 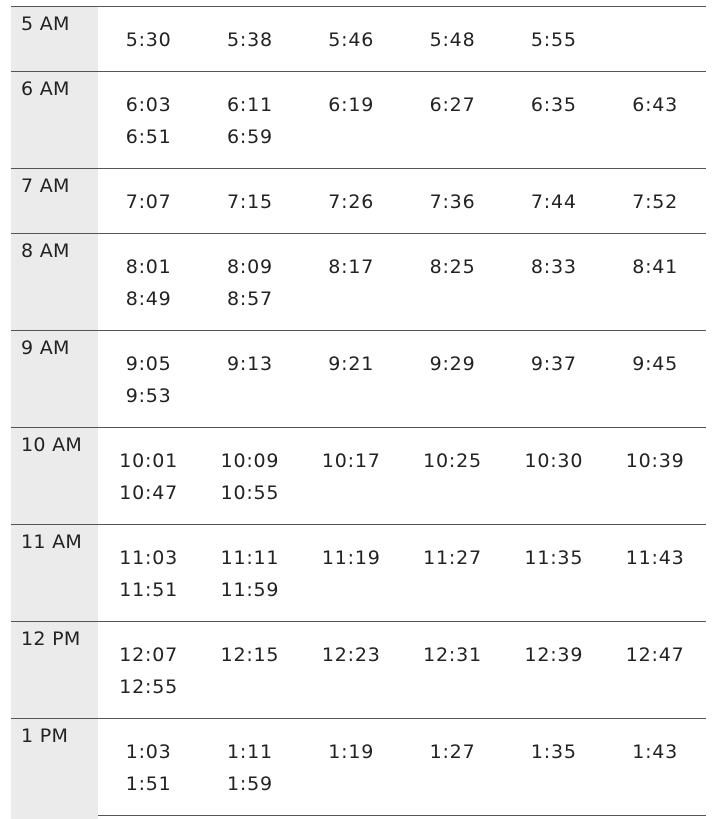 I want to click on departure-time: 9:37, so click(x=553, y=364).